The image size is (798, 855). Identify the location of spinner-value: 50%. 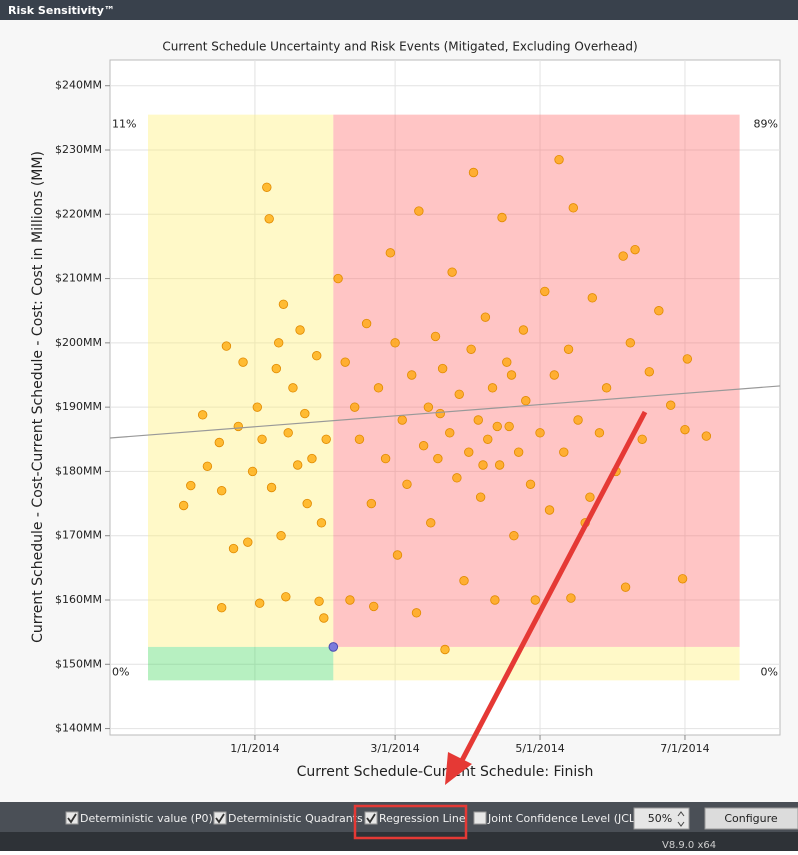
(660, 818).